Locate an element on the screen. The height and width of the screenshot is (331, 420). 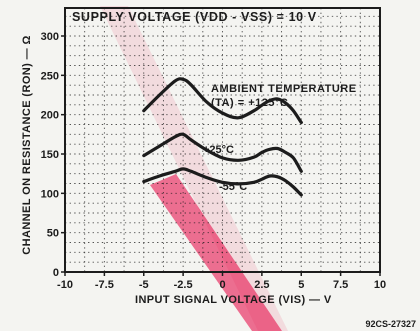
figure-code: 92CS-27327 is located at coordinates (390, 324).